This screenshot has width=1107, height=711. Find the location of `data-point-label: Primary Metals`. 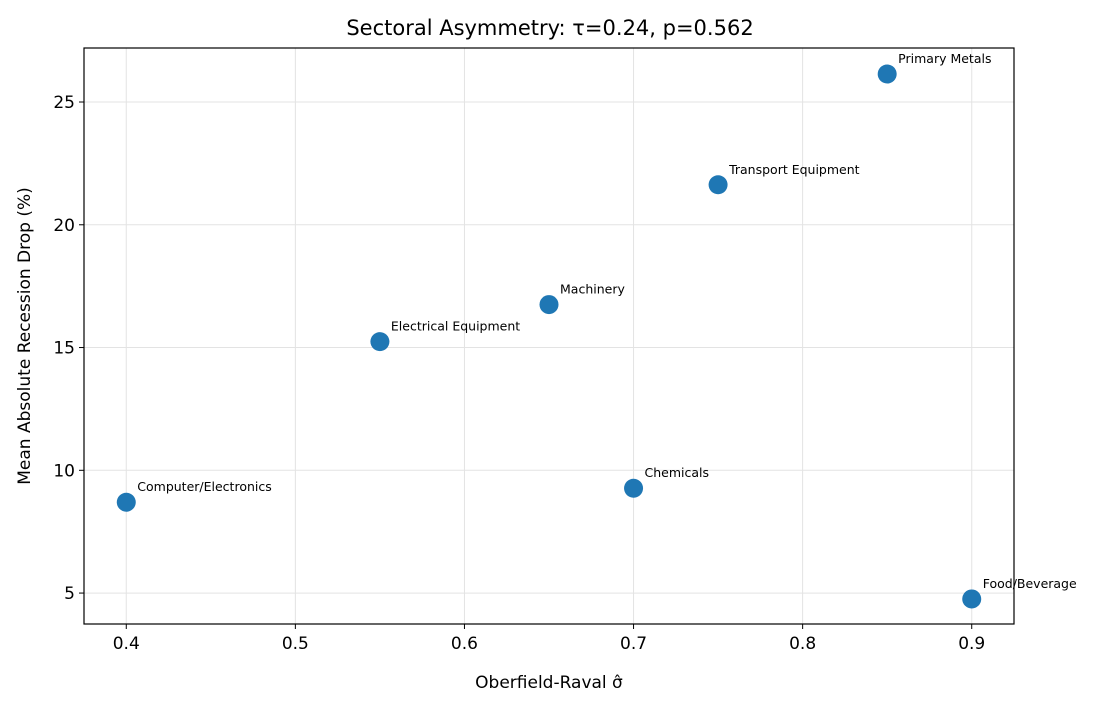

data-point-label: Primary Metals is located at coordinates (944, 58).